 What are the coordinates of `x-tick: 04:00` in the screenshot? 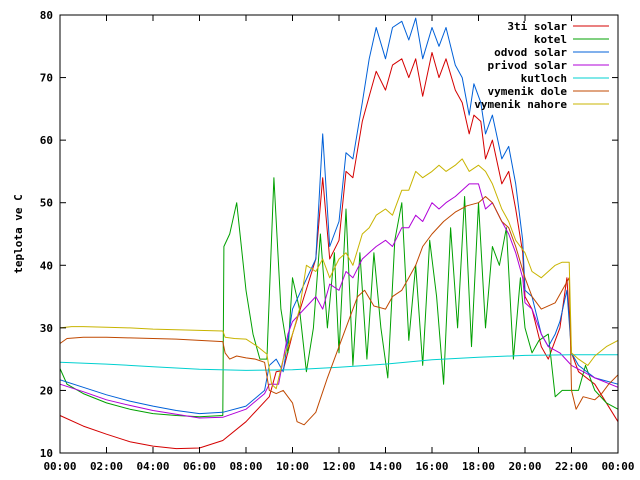 It's located at (153, 244).